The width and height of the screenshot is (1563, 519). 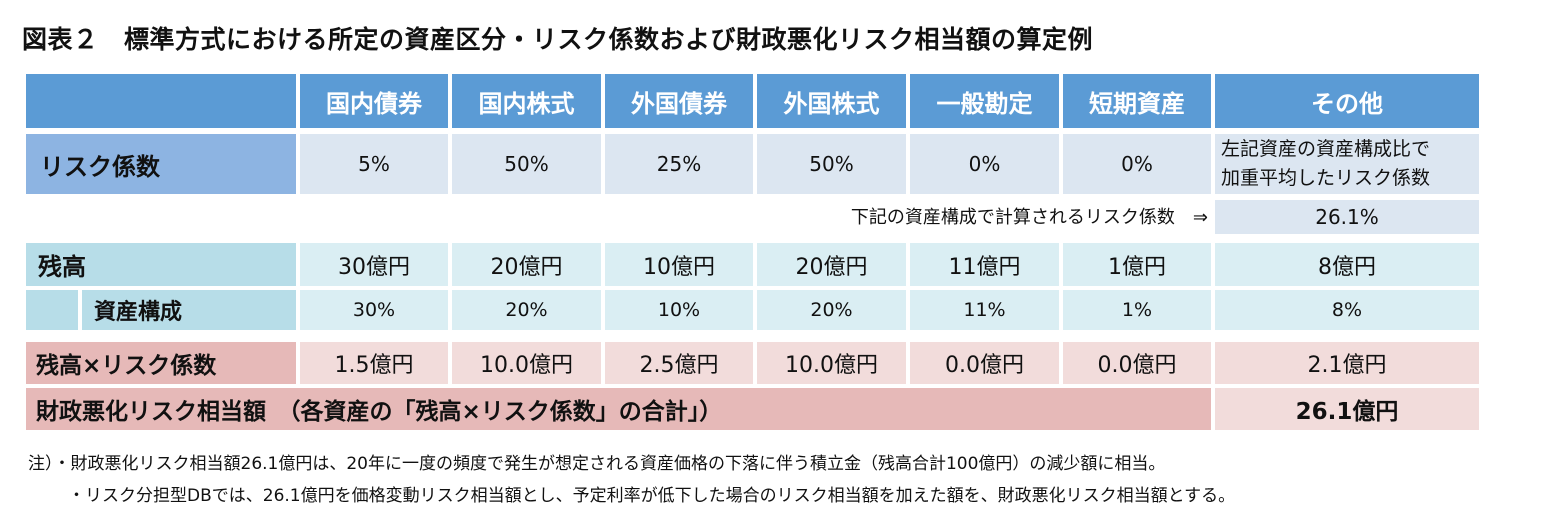 I want to click on composition-value: 30%, so click(x=374, y=310).